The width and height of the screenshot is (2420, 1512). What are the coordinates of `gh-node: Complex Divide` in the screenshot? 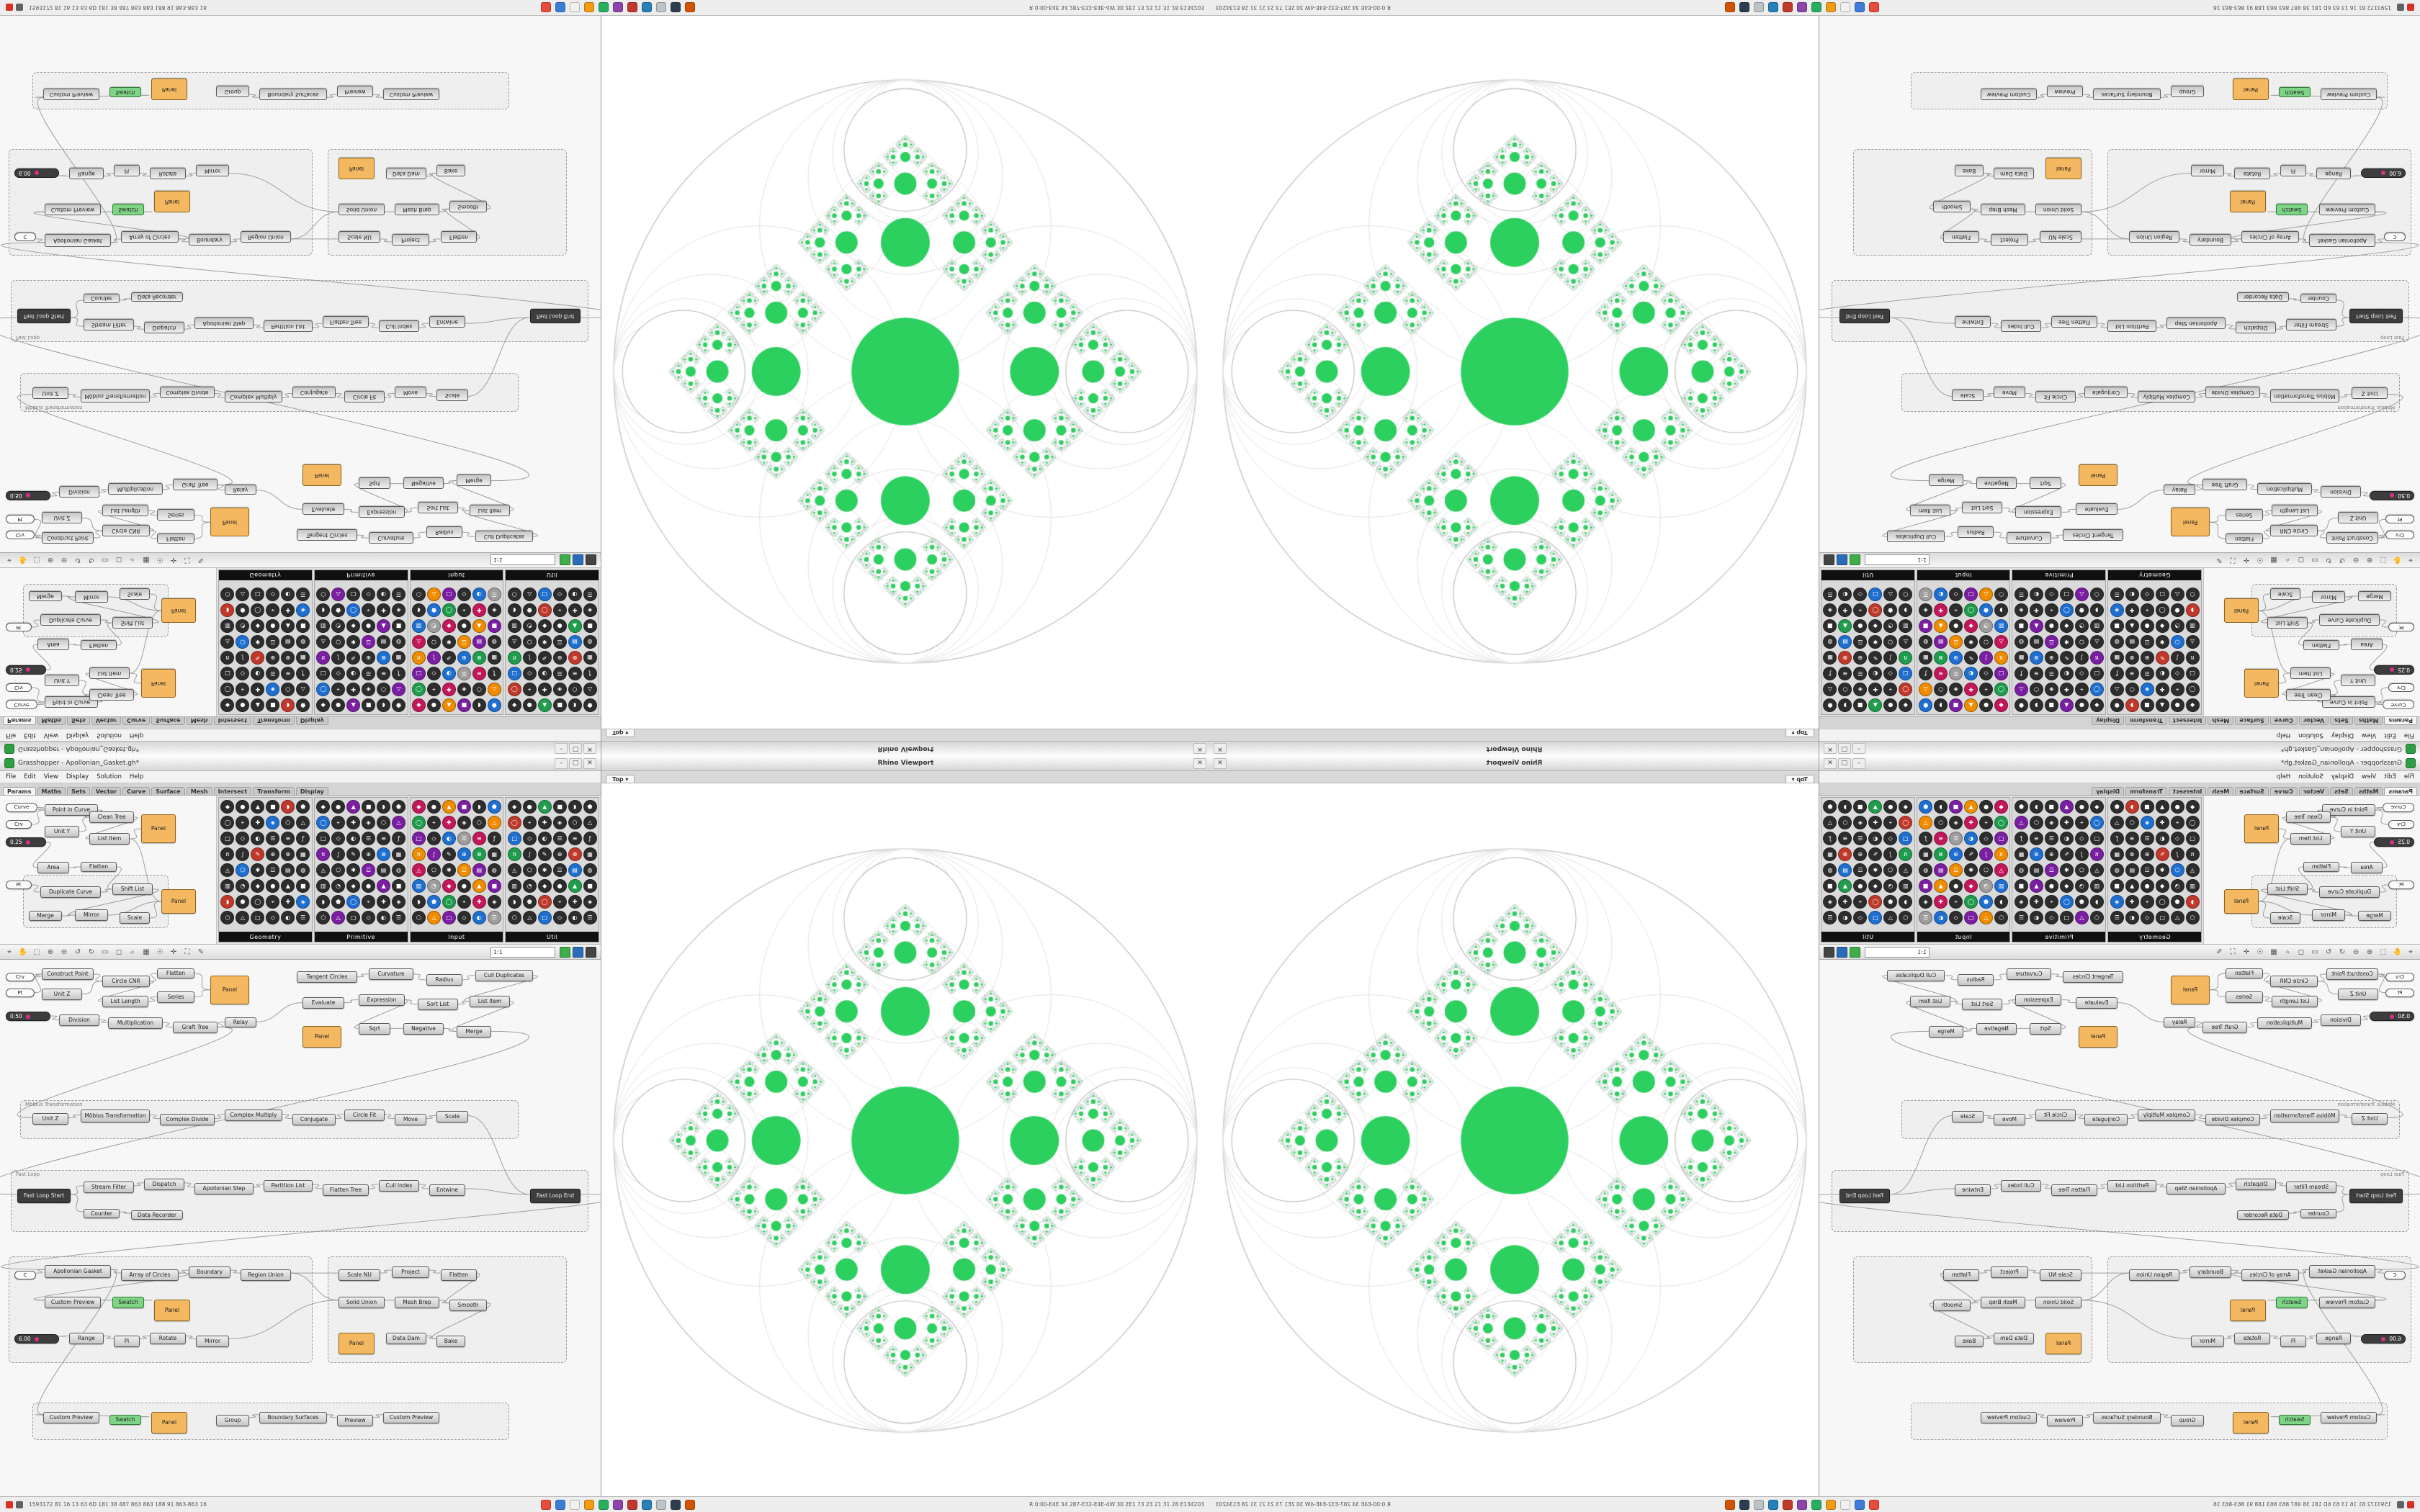 It's located at (2232, 392).